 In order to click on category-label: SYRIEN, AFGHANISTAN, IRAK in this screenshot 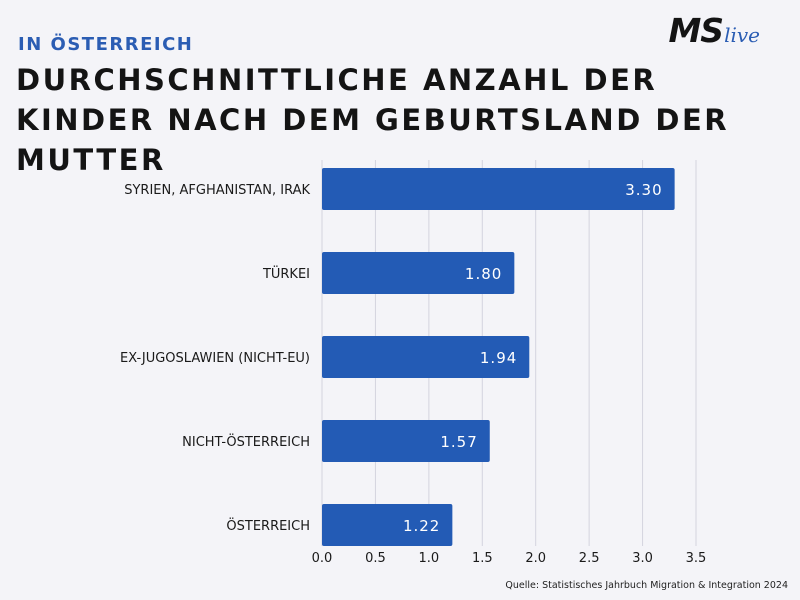, I will do `click(217, 190)`.